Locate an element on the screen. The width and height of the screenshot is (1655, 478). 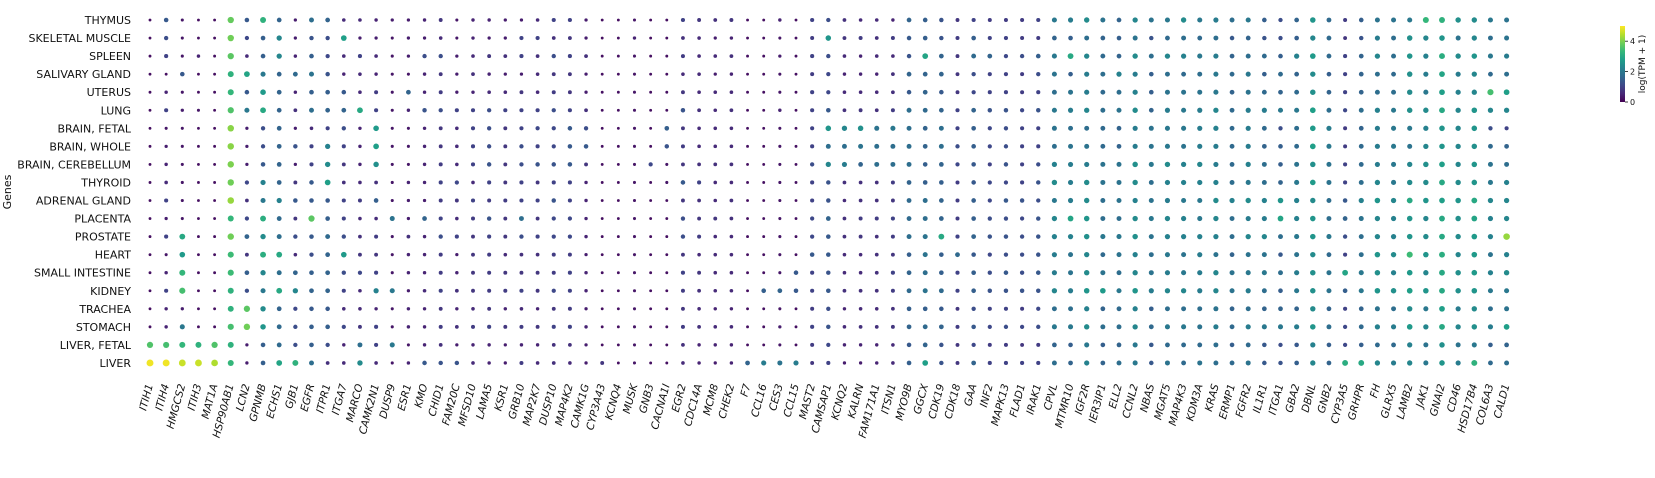
dot-placenta-f7 is located at coordinates (747, 218).